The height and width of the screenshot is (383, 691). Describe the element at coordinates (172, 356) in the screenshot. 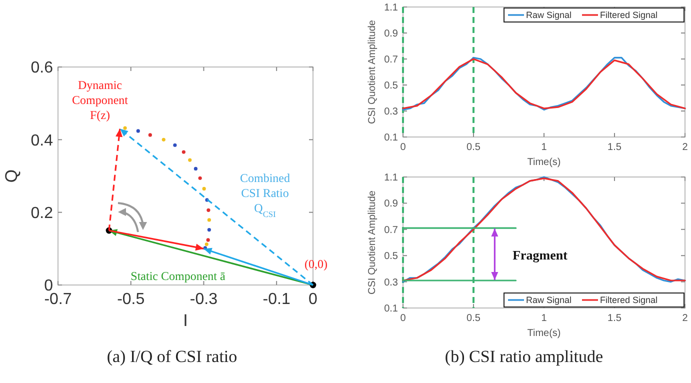

I see `text: (a) I/Q of CSI ratio` at that location.